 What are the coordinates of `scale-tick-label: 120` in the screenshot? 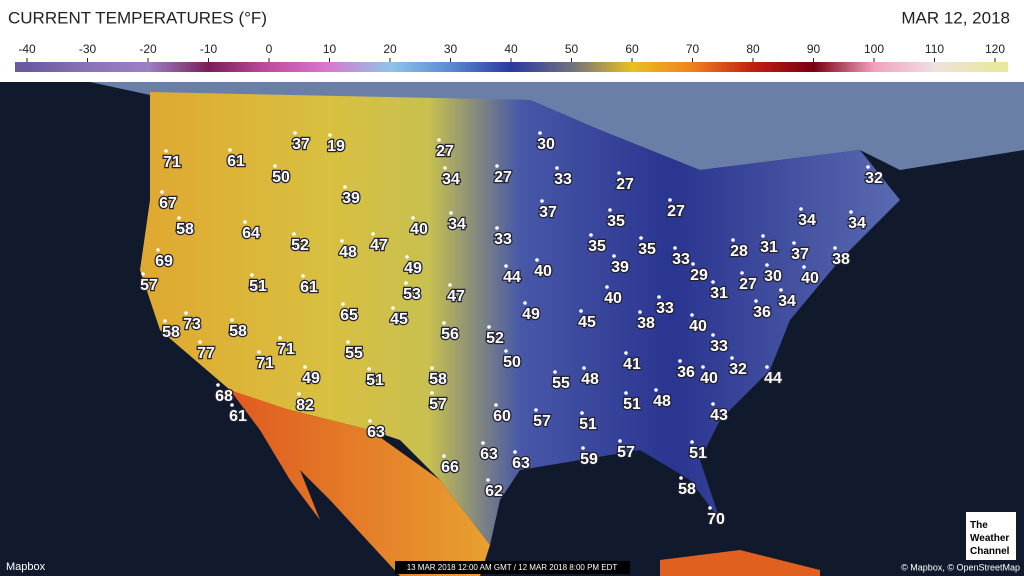 It's located at (995, 49).